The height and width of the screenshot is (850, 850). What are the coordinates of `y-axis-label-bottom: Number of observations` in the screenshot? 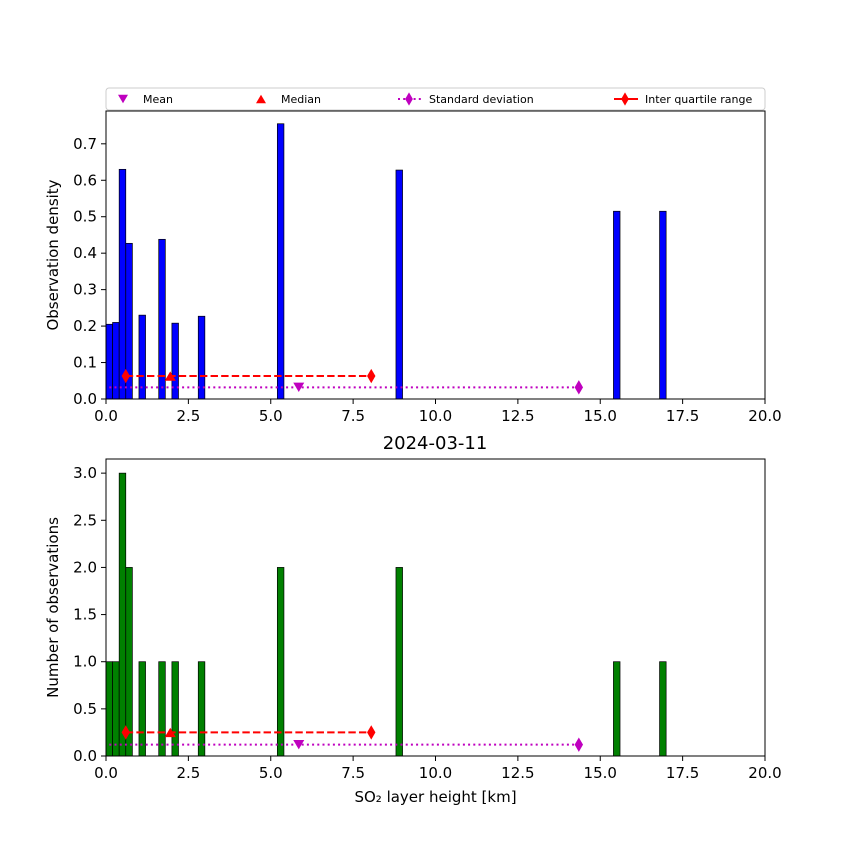 It's located at (53, 607).